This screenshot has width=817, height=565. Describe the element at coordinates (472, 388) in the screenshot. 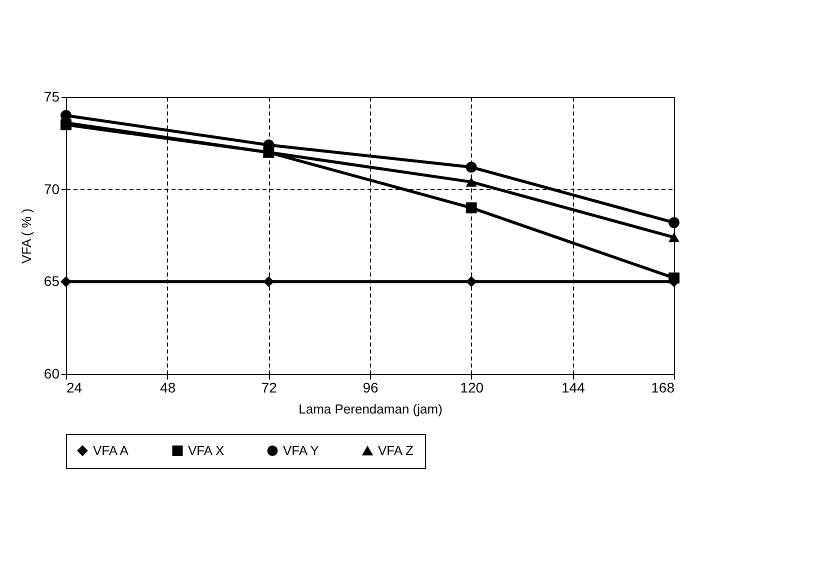

I see `x-tick-label: 120` at that location.